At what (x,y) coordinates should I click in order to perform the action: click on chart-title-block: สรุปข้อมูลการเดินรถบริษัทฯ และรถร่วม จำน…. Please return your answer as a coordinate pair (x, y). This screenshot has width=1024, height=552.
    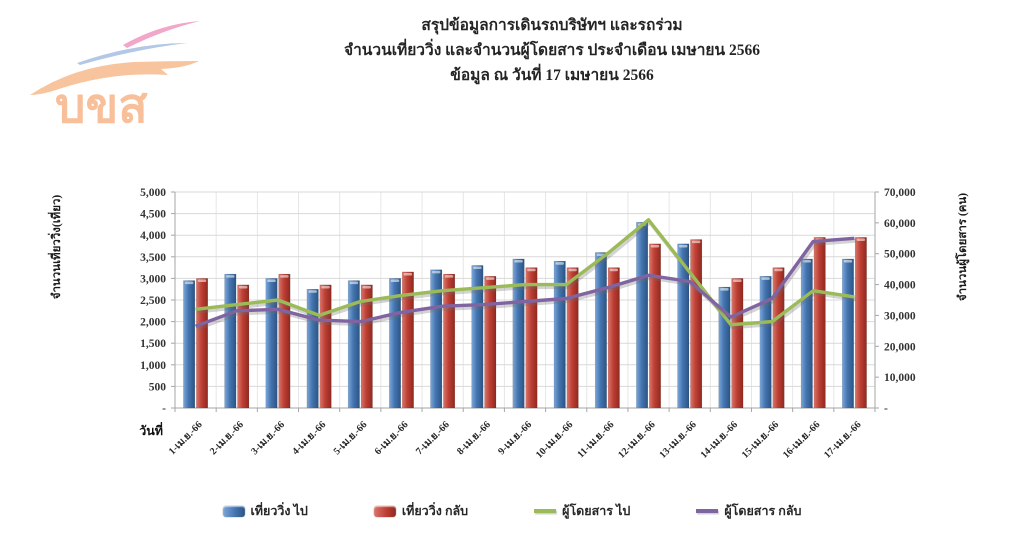
    Looking at the image, I should click on (552, 50).